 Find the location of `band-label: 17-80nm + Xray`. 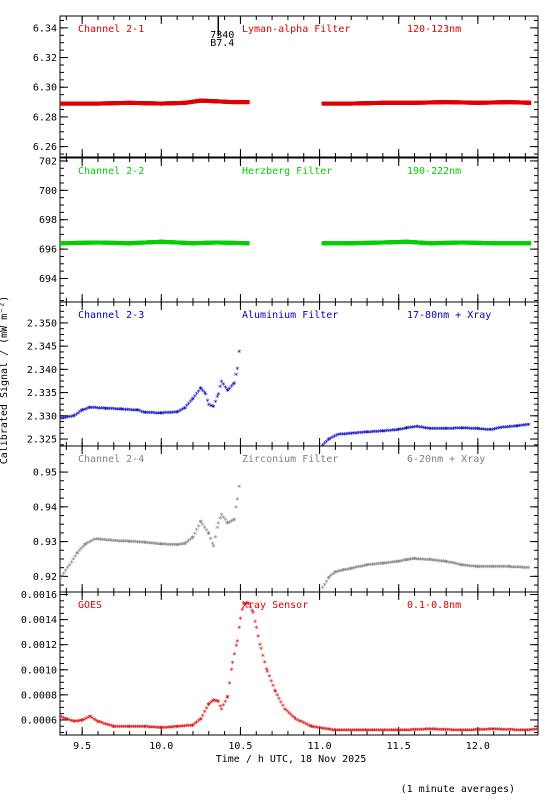

band-label: 17-80nm + Xray is located at coordinates (449, 315).